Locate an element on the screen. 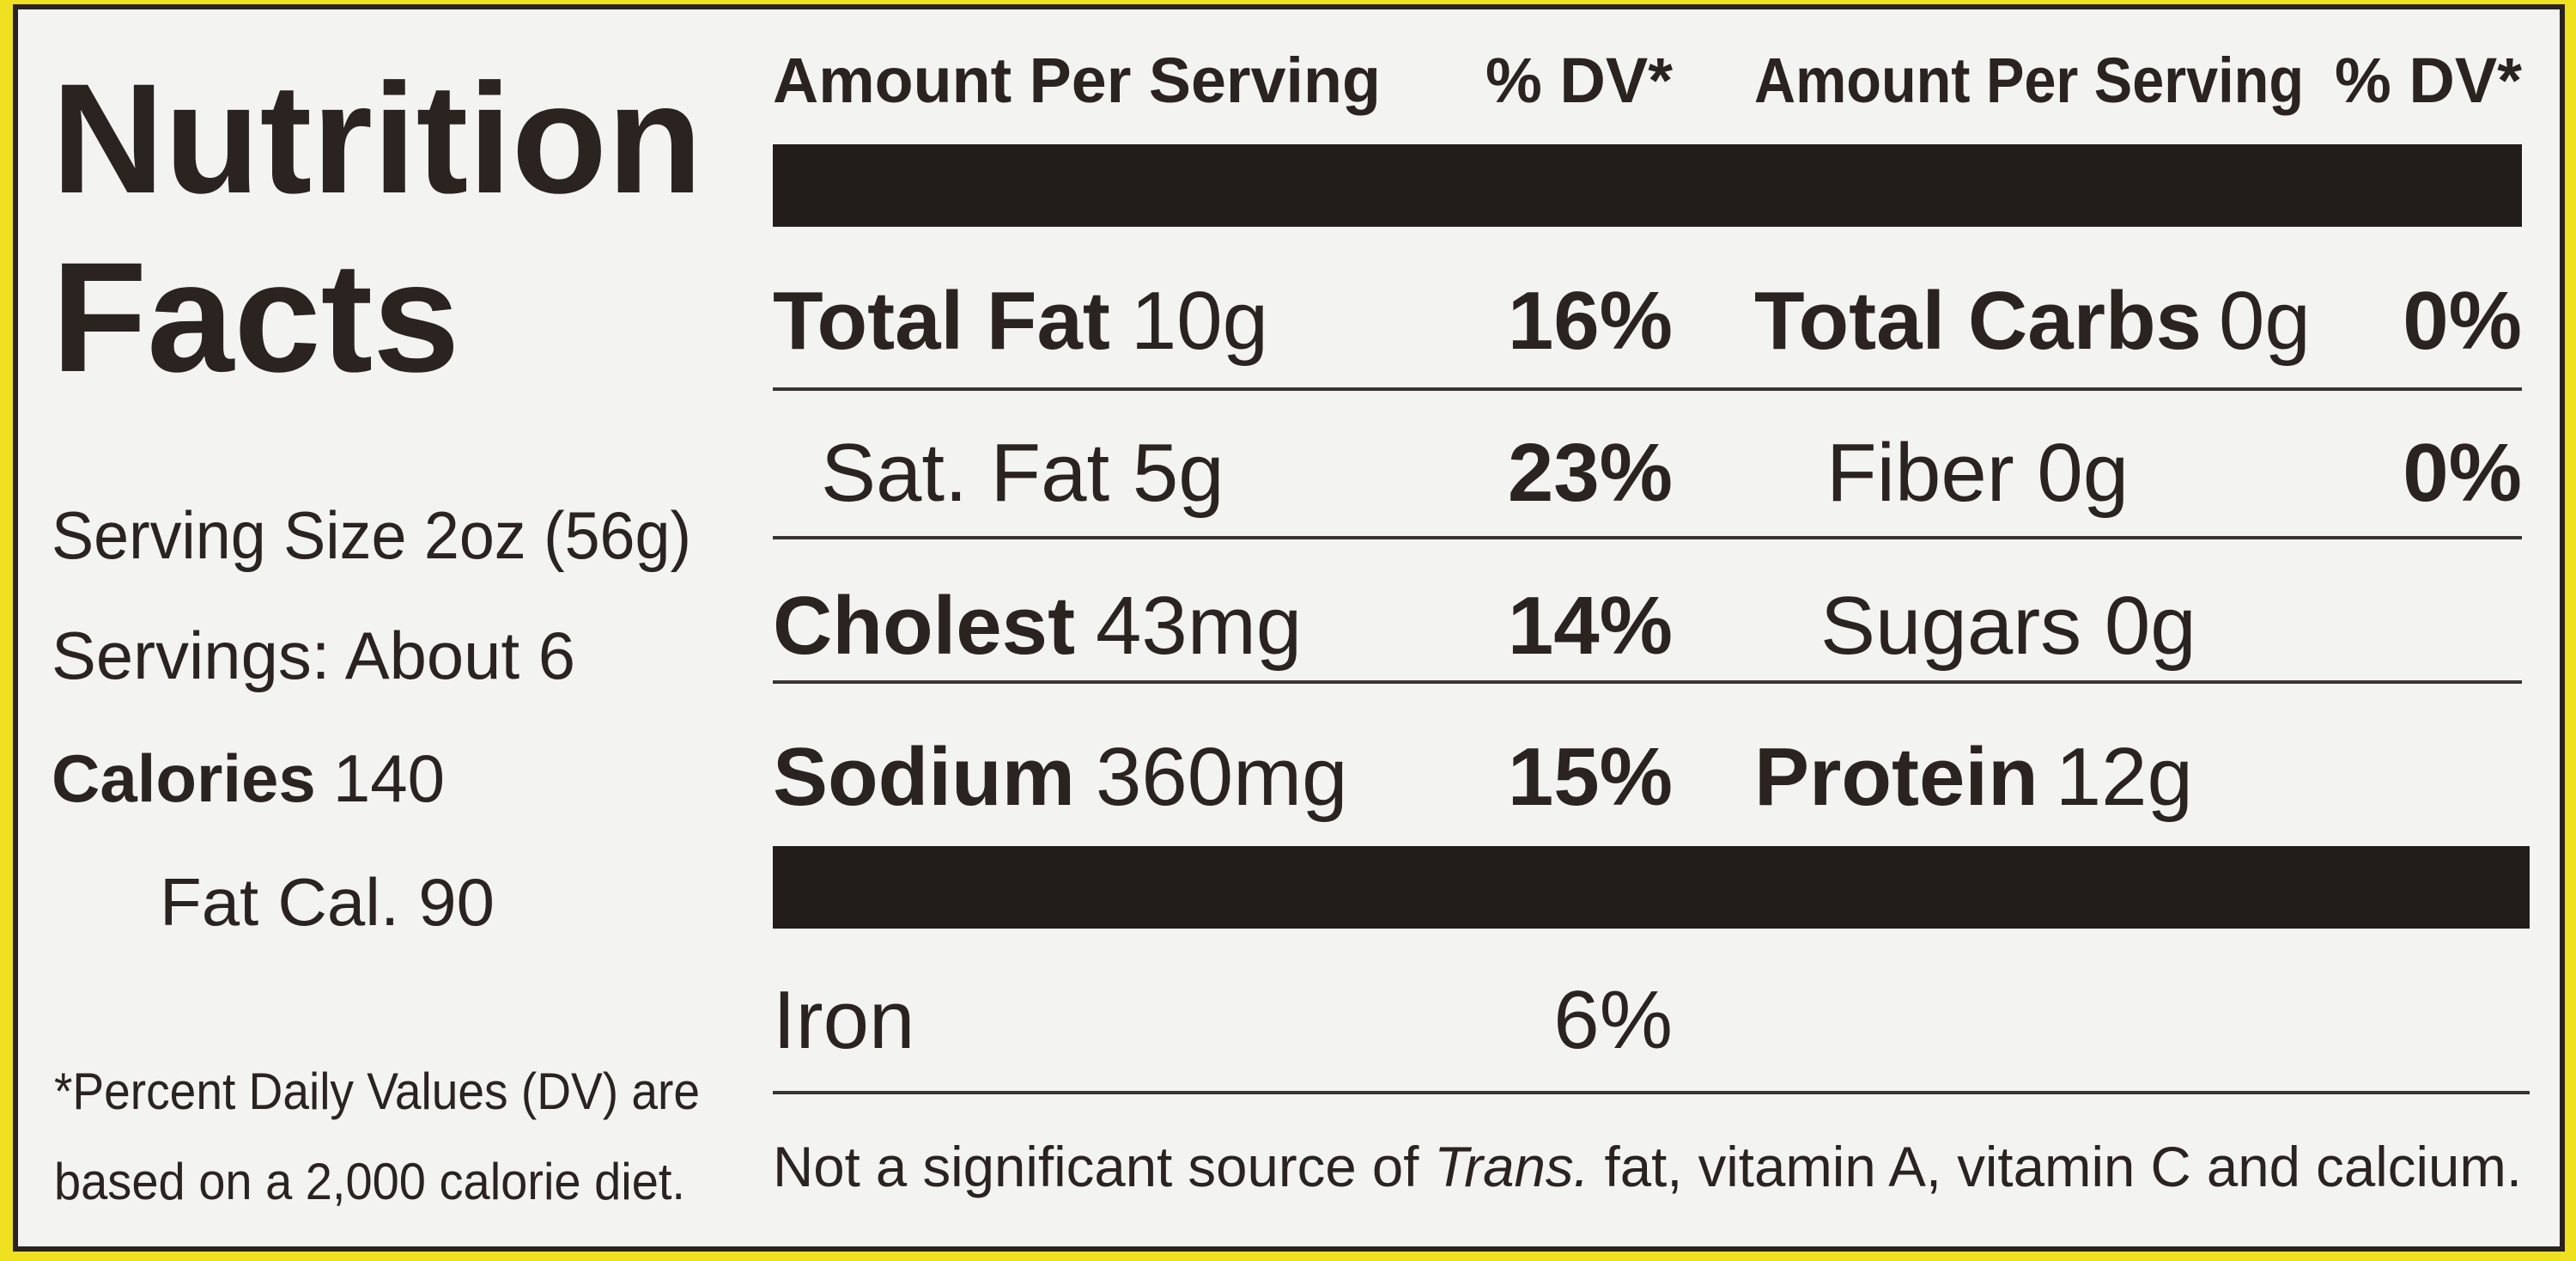 This screenshot has width=2576, height=1261. title-line: Nutrition is located at coordinates (377, 139).